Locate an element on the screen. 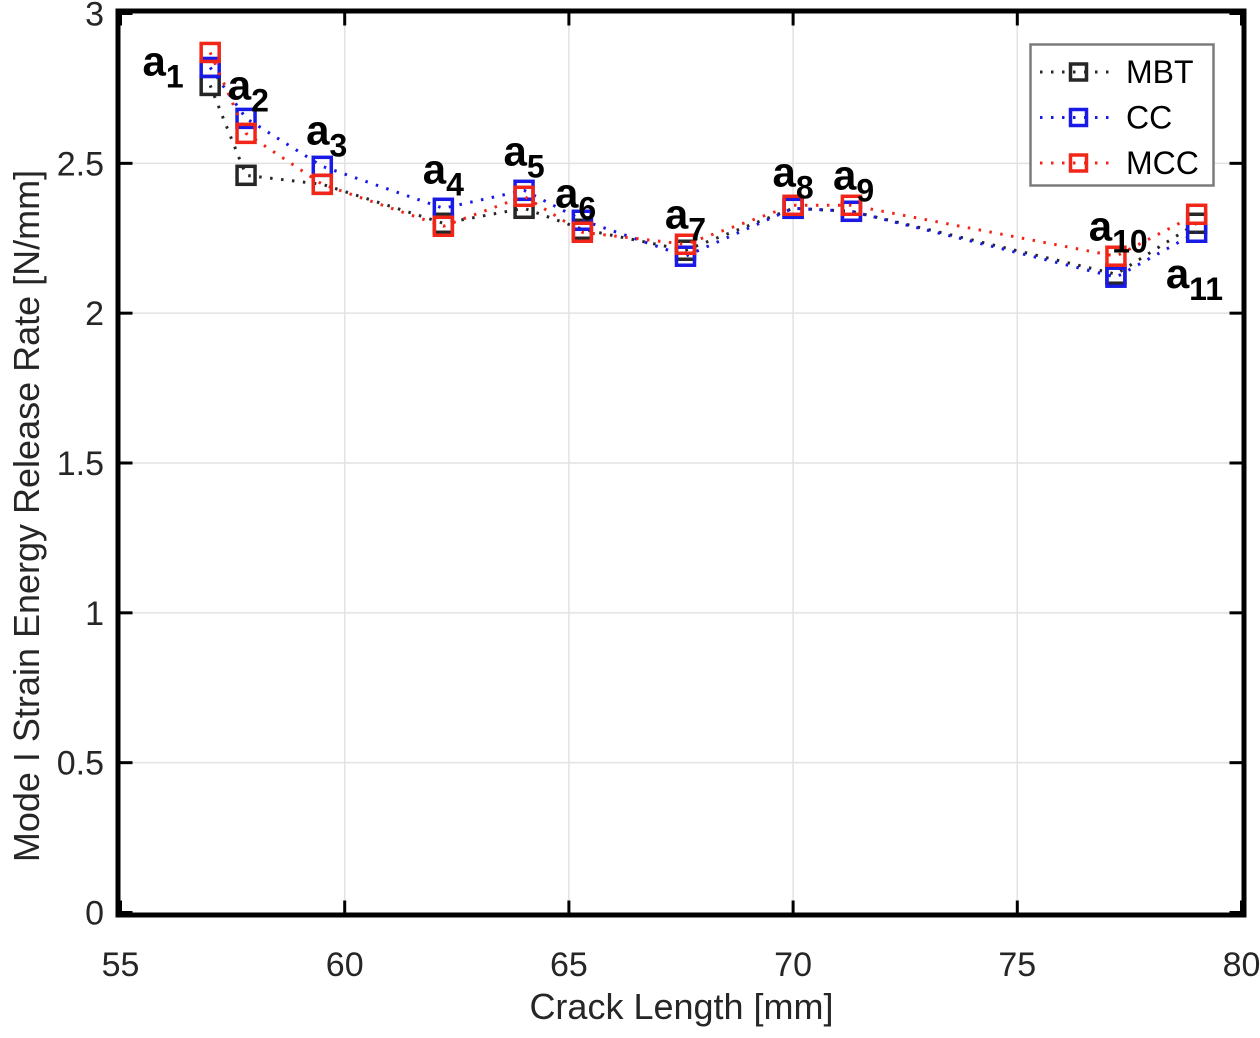 Image resolution: width=1260 pixels, height=1038 pixels. point-label-a7: a7 is located at coordinates (685, 218).